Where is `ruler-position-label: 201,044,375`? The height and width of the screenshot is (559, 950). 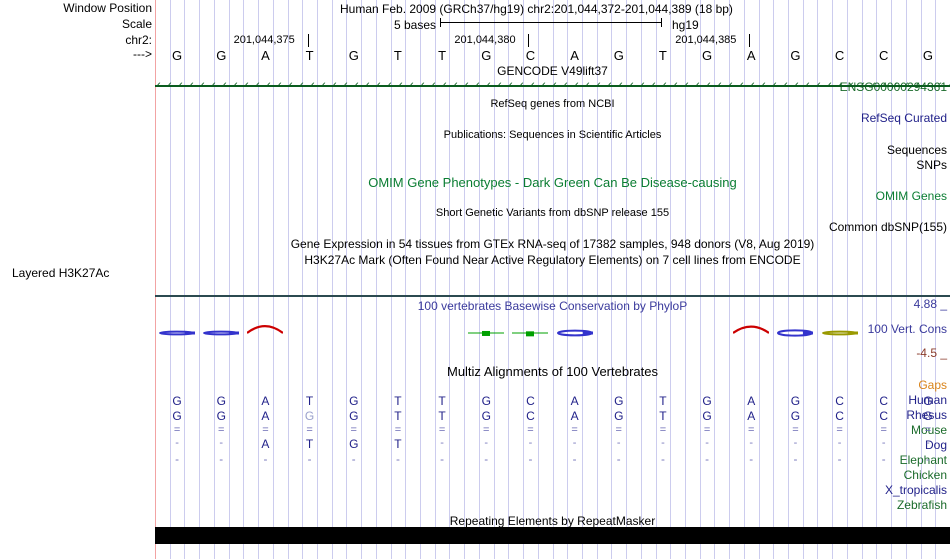
ruler-position-label: 201,044,375 is located at coordinates (264, 40).